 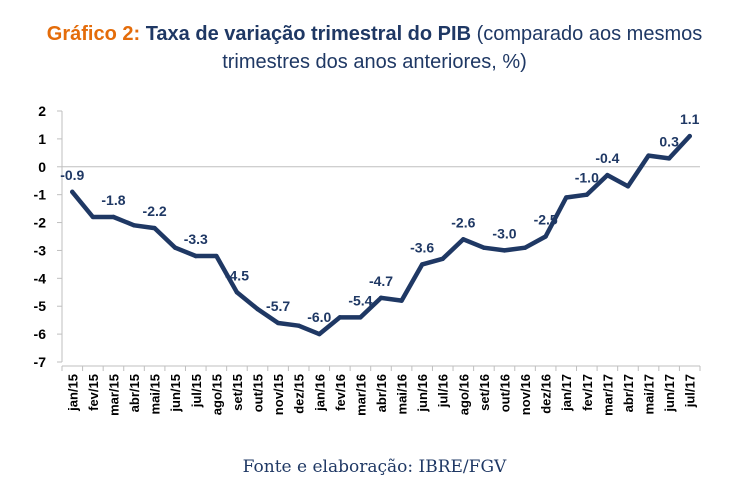 I want to click on chart-main-title: Taxa de variação trimestral do PIB, so click(x=308, y=34).